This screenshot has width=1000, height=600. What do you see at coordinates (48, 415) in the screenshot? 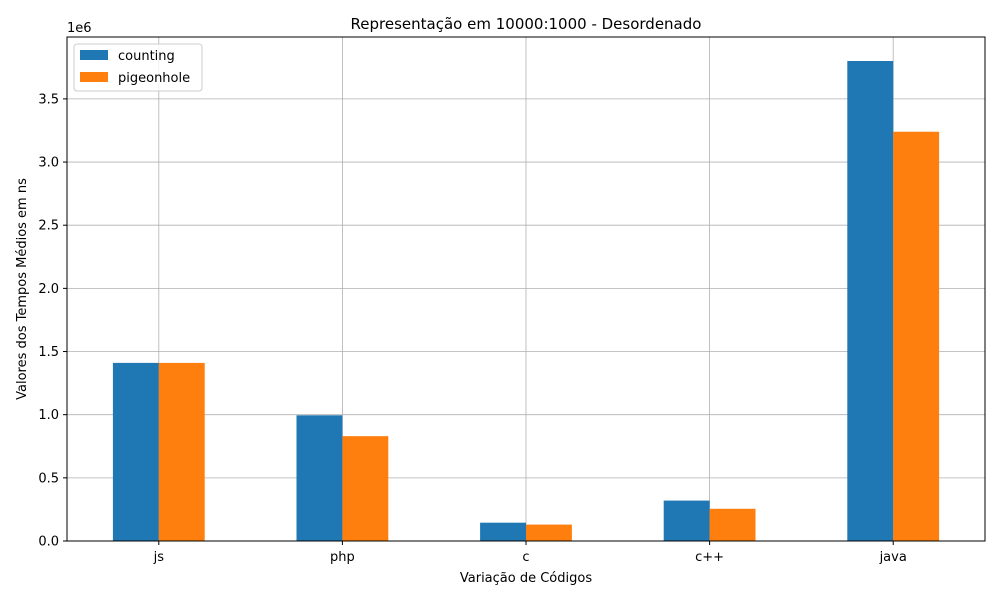
I see `y-tick-label: 1.0` at bounding box center [48, 415].